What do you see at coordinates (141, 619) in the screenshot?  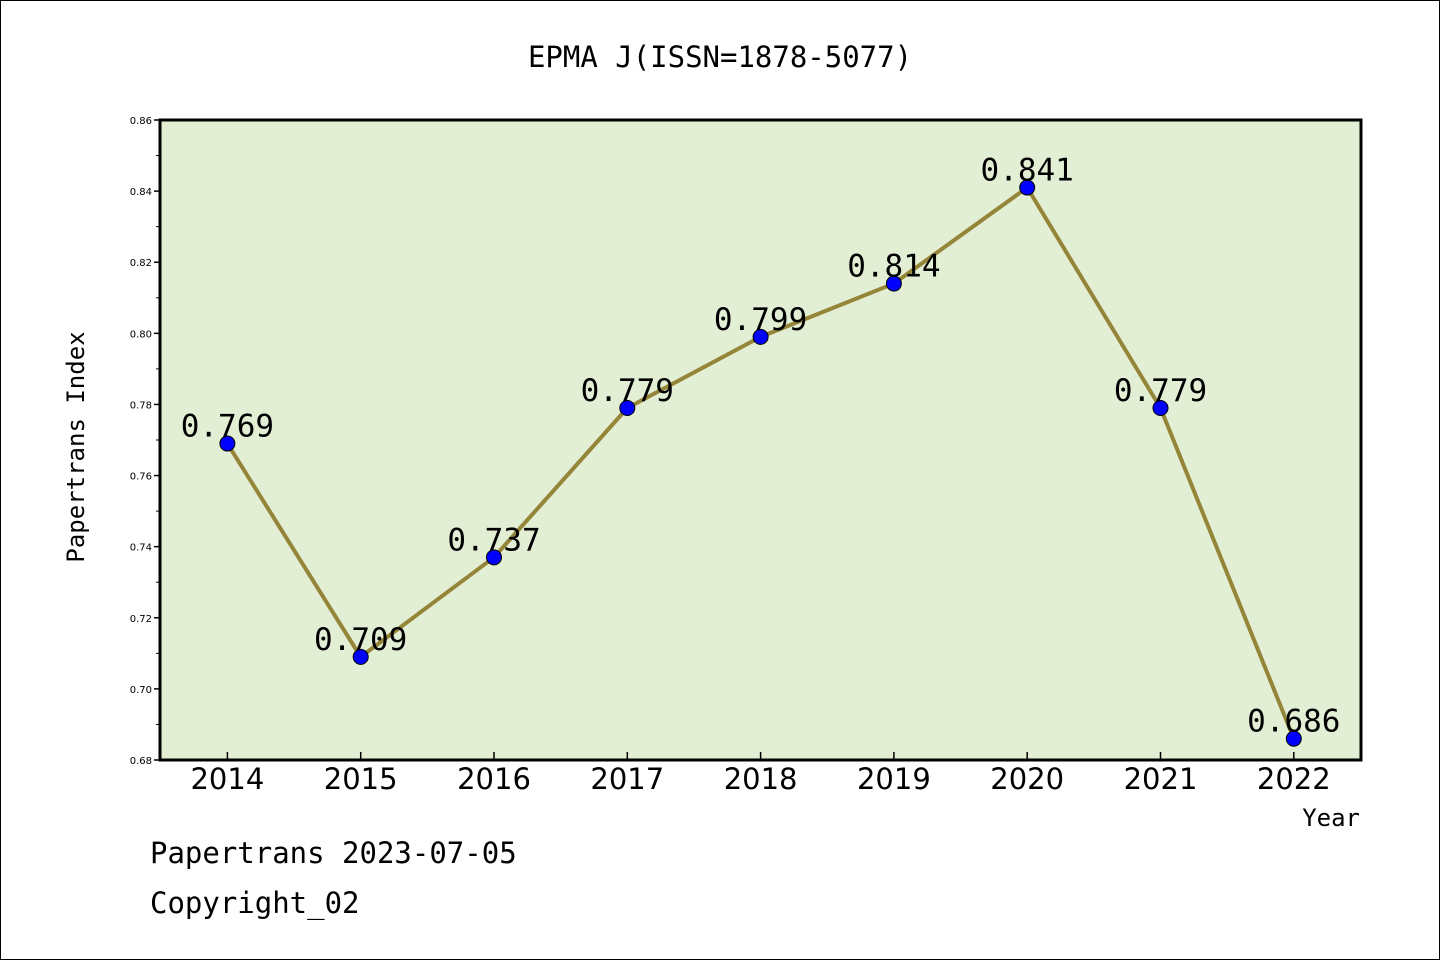 I see `y-tick-label: 0.72` at bounding box center [141, 619].